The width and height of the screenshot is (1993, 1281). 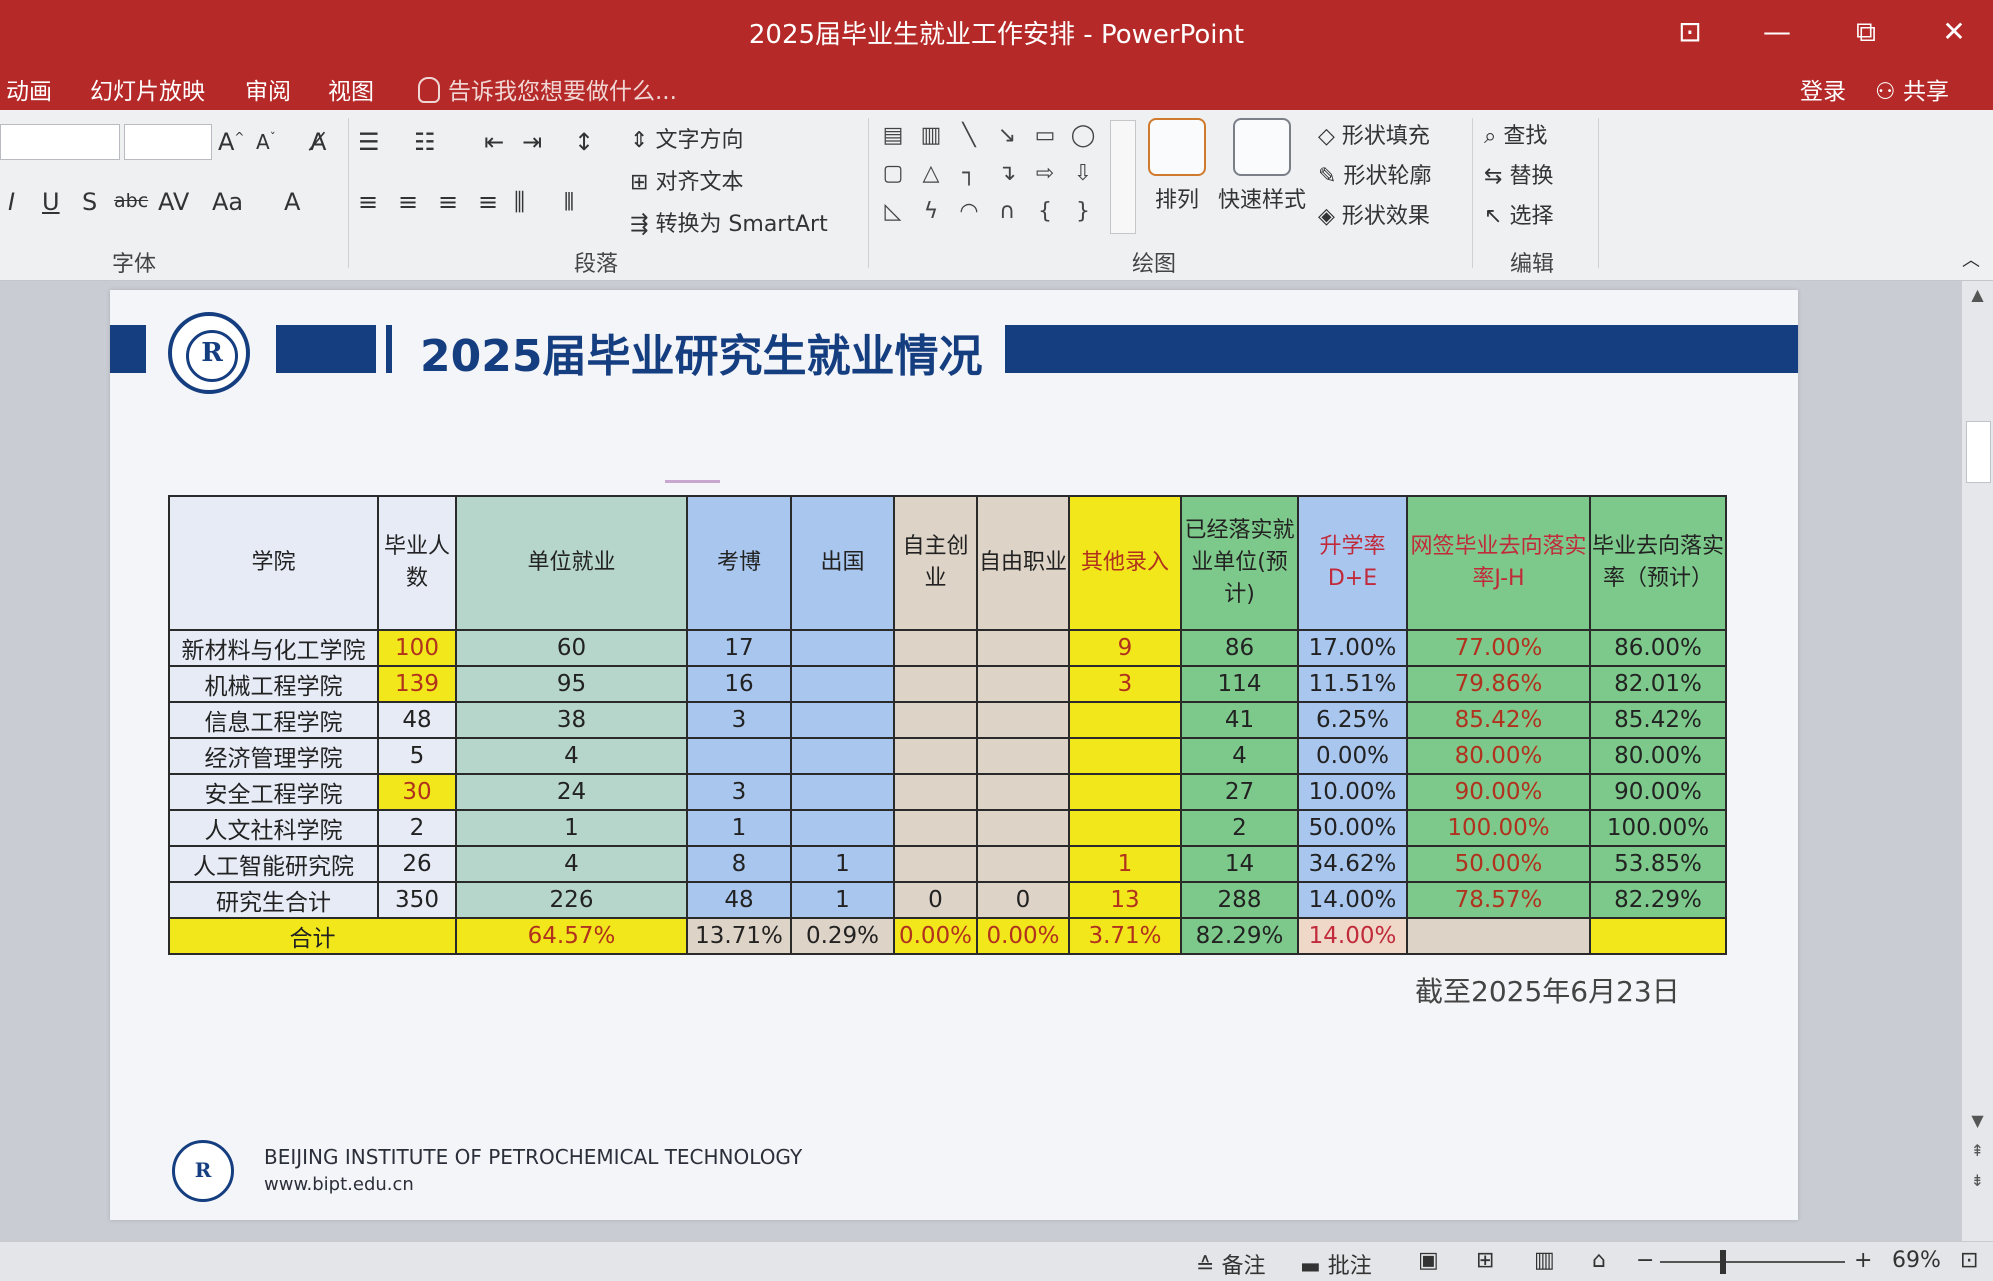 What do you see at coordinates (1645, 1260) in the screenshot?
I see `zoom-out-button: −` at bounding box center [1645, 1260].